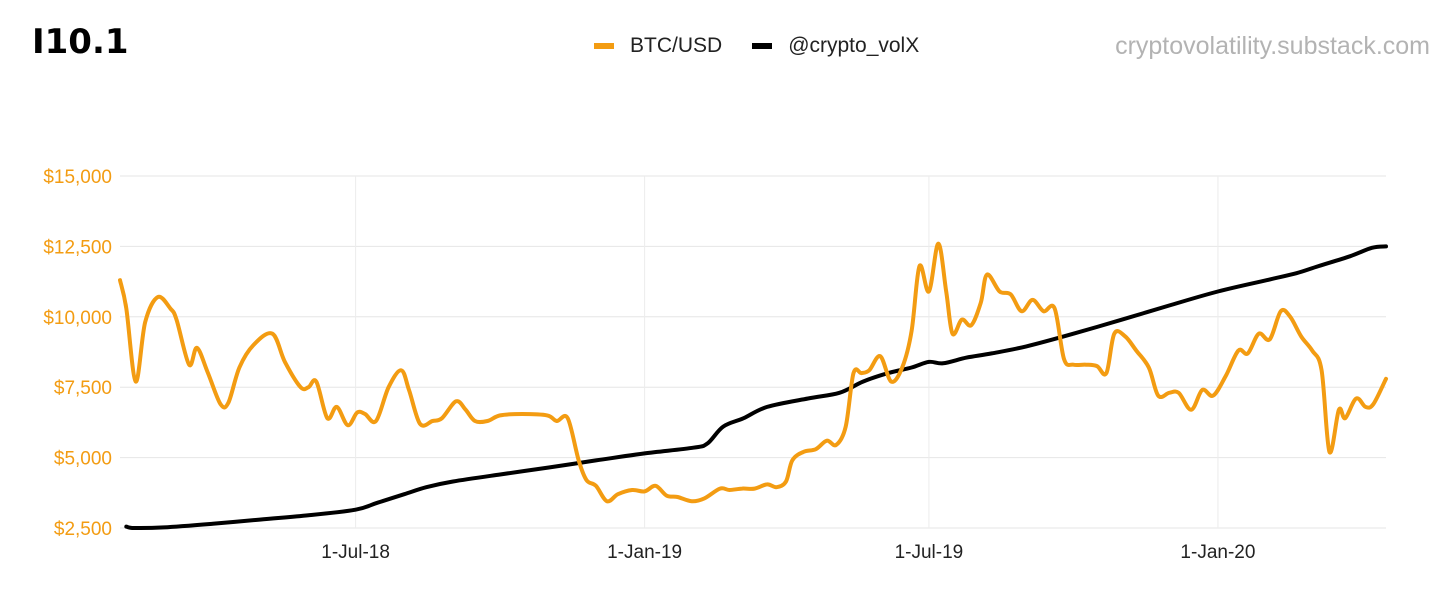 The width and height of the screenshot is (1456, 590). Describe the element at coordinates (83, 459) in the screenshot. I see `y-tick-label: $5,000` at that location.